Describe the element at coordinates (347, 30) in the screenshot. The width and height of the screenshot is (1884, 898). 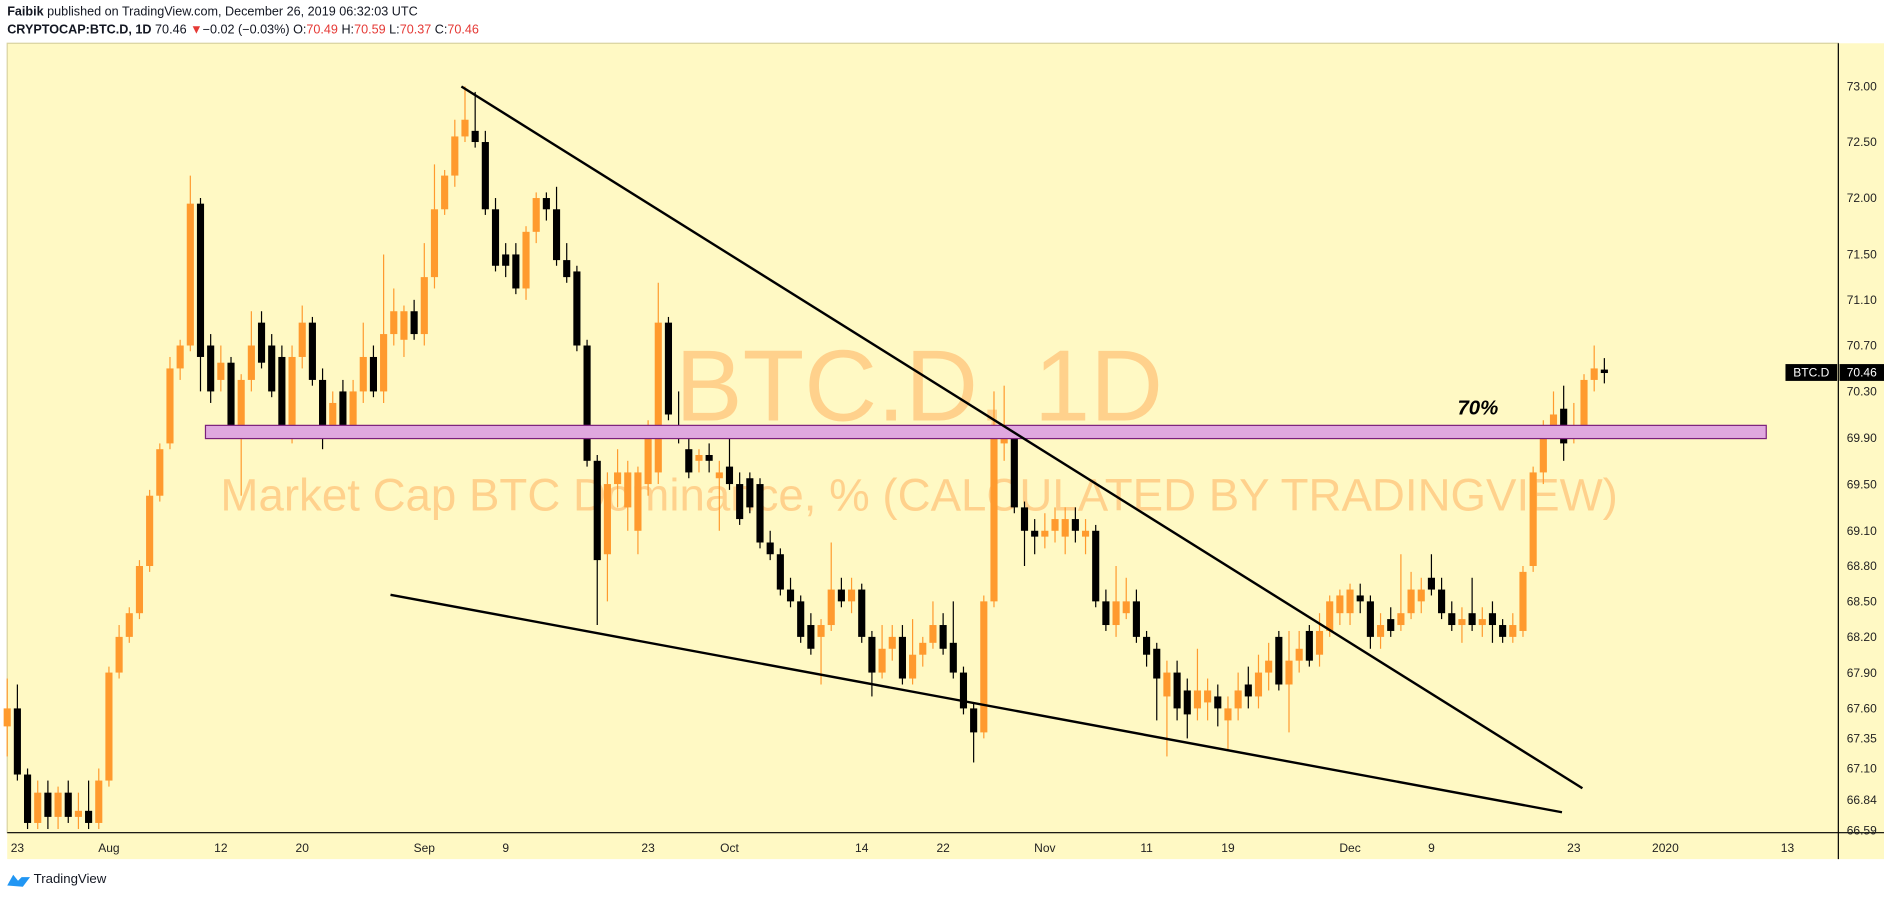
I see `ohlc-label: H:` at that location.